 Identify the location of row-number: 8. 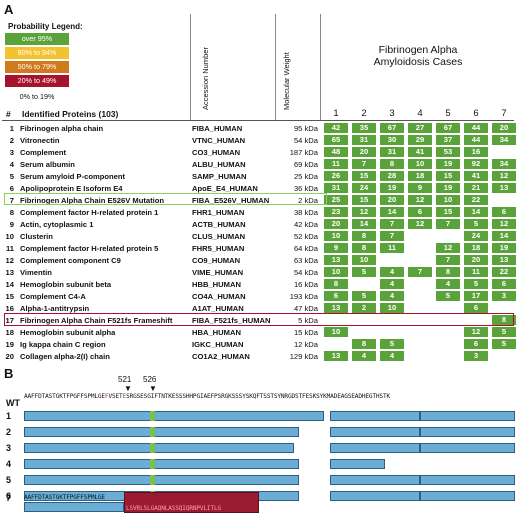
(11, 212).